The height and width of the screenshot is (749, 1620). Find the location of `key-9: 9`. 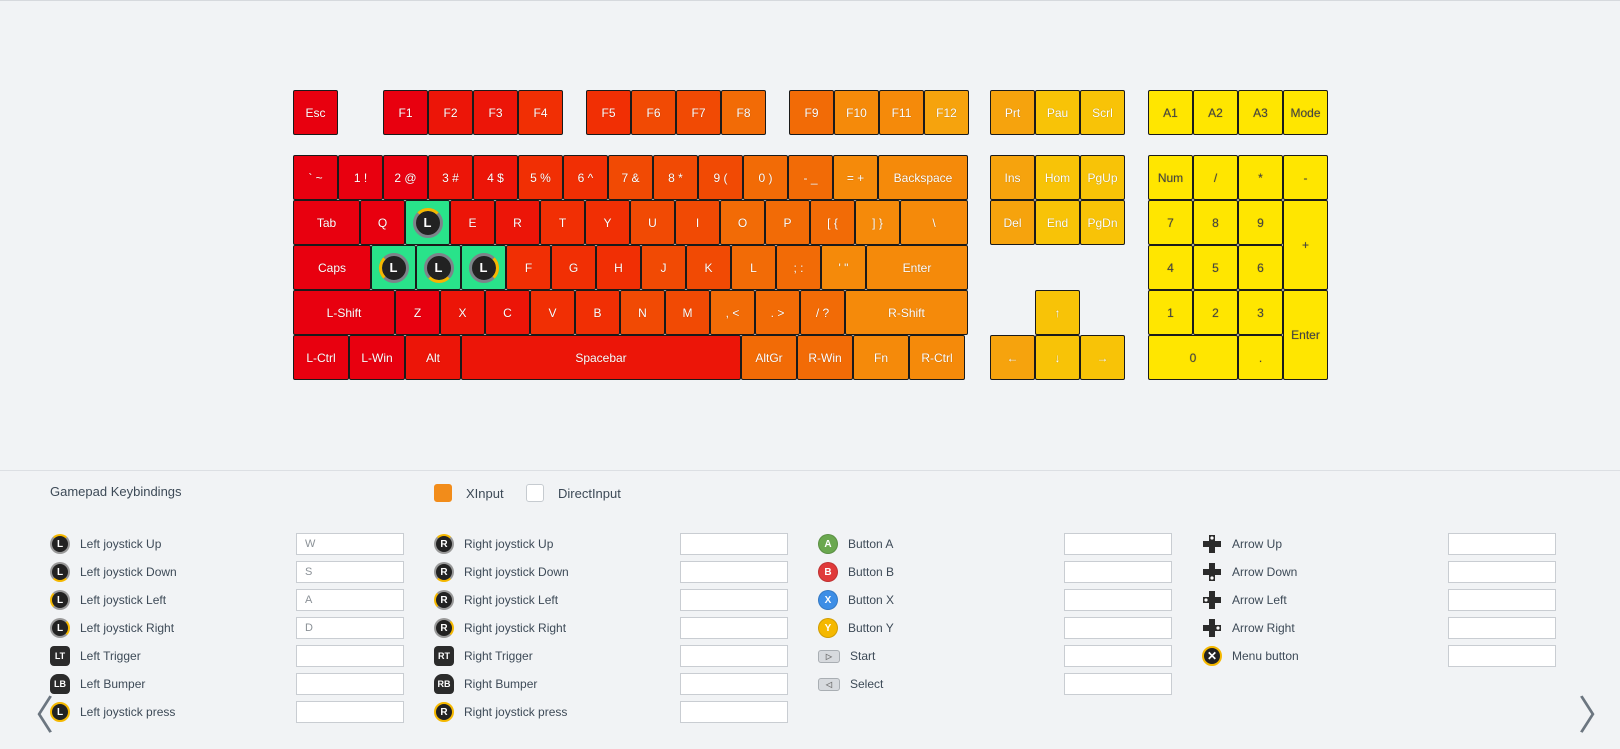

key-9: 9 is located at coordinates (1260, 222).